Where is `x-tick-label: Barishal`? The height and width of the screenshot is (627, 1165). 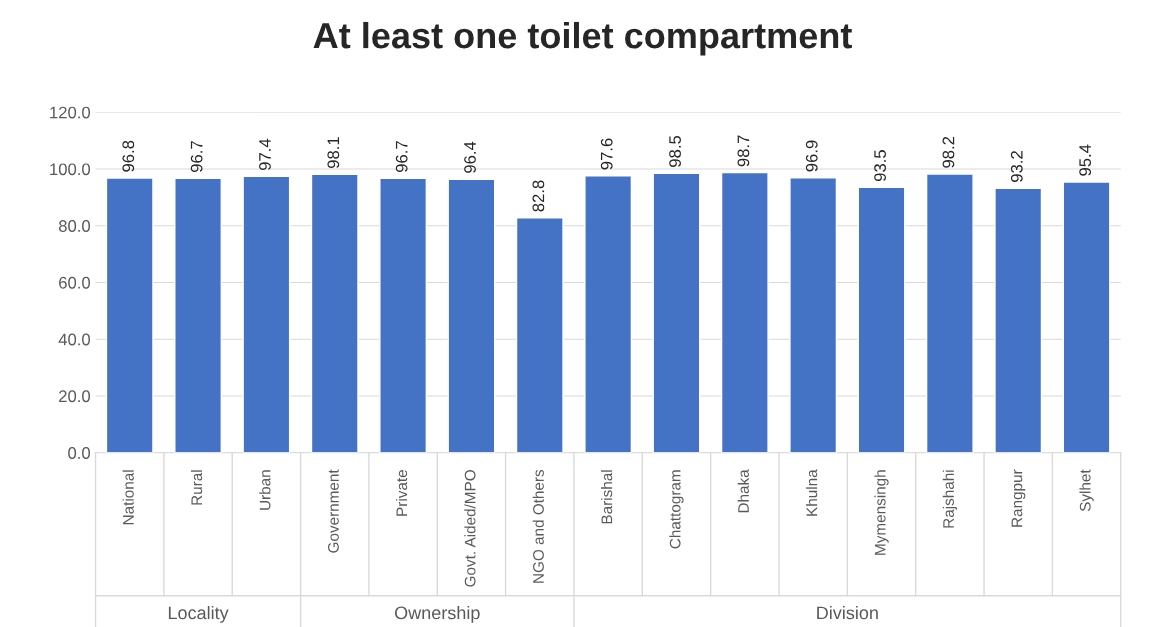
x-tick-label: Barishal is located at coordinates (607, 497).